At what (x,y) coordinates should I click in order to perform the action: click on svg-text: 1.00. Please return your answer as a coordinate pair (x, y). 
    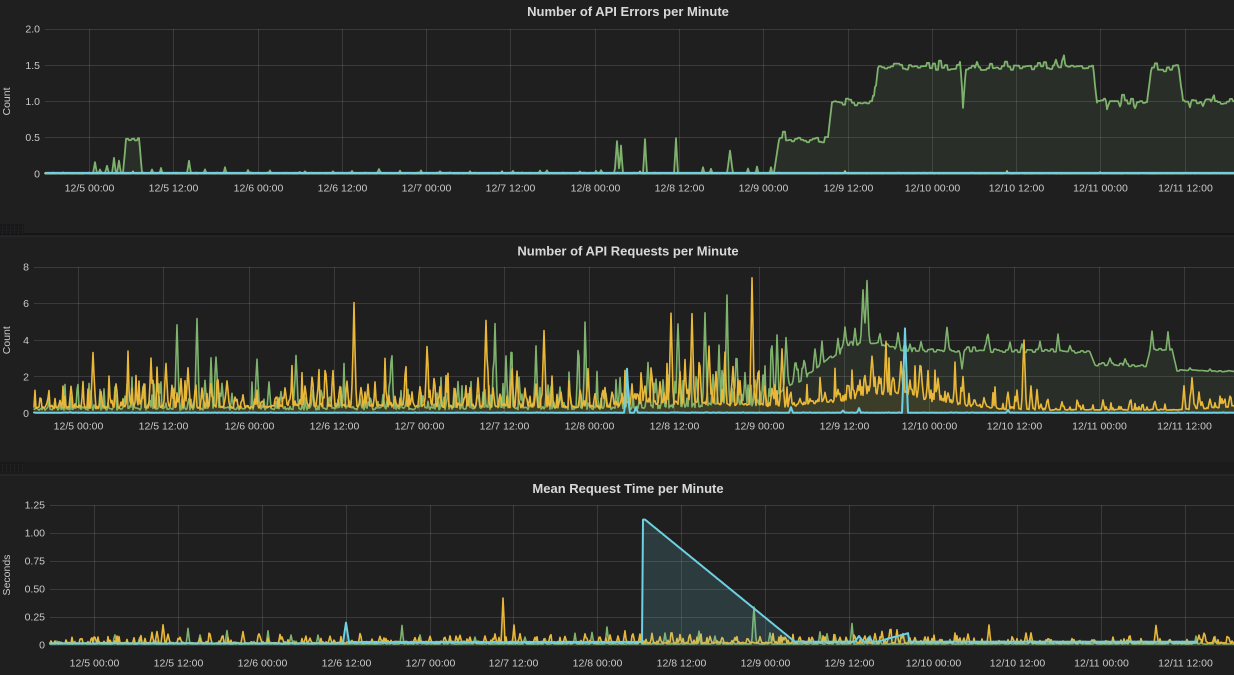
    Looking at the image, I should click on (35, 534).